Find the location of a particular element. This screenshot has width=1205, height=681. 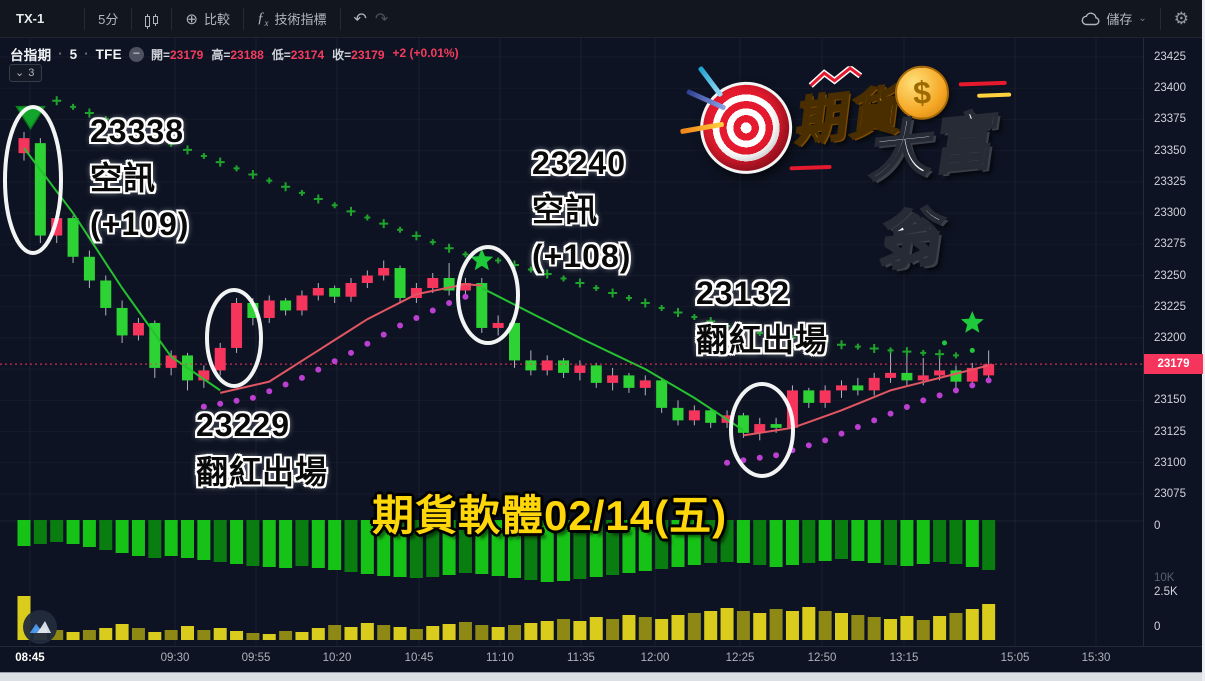

annotation-price: 23338 is located at coordinates (137, 131).